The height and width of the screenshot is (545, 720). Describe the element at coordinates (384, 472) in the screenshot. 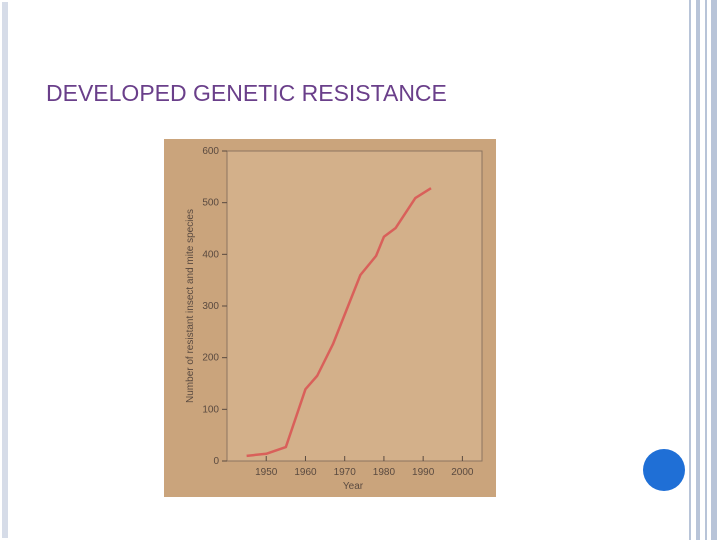

I see `x-tick-label: 1980` at that location.